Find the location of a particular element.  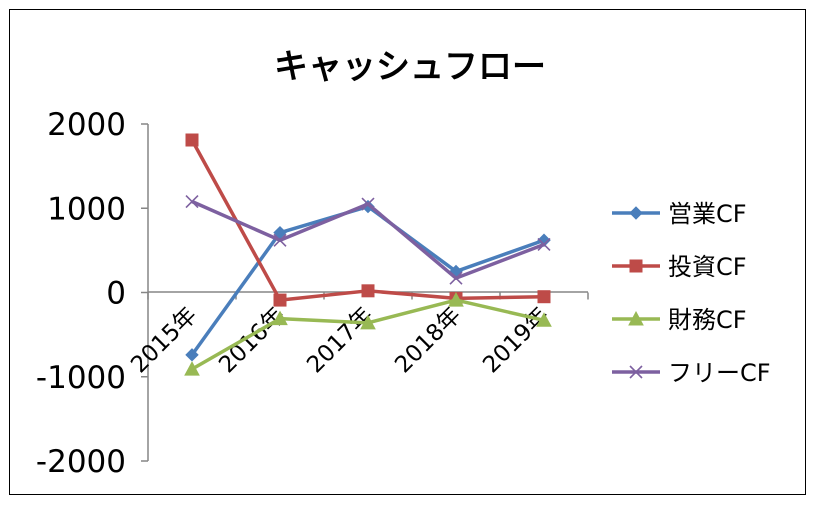

legend: 営業CF 投資CF 財務CF フリーCF is located at coordinates (691, 293).